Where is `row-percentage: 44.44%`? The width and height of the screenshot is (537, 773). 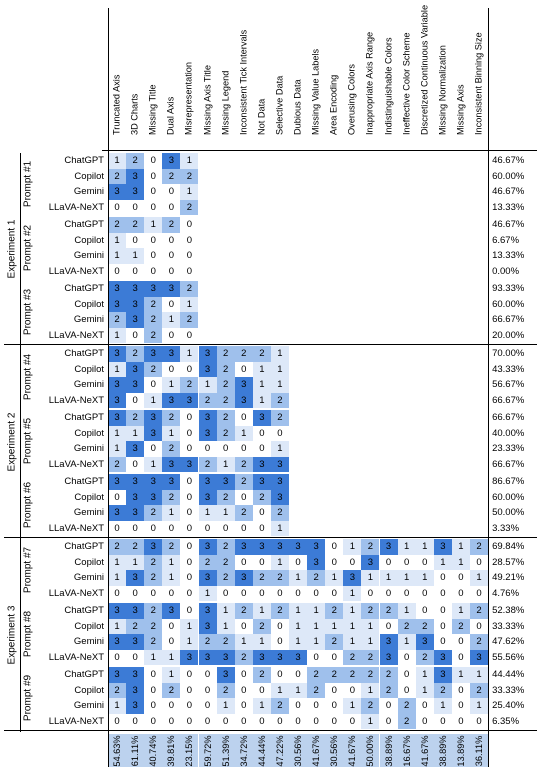 row-percentage: 44.44% is located at coordinates (508, 674).